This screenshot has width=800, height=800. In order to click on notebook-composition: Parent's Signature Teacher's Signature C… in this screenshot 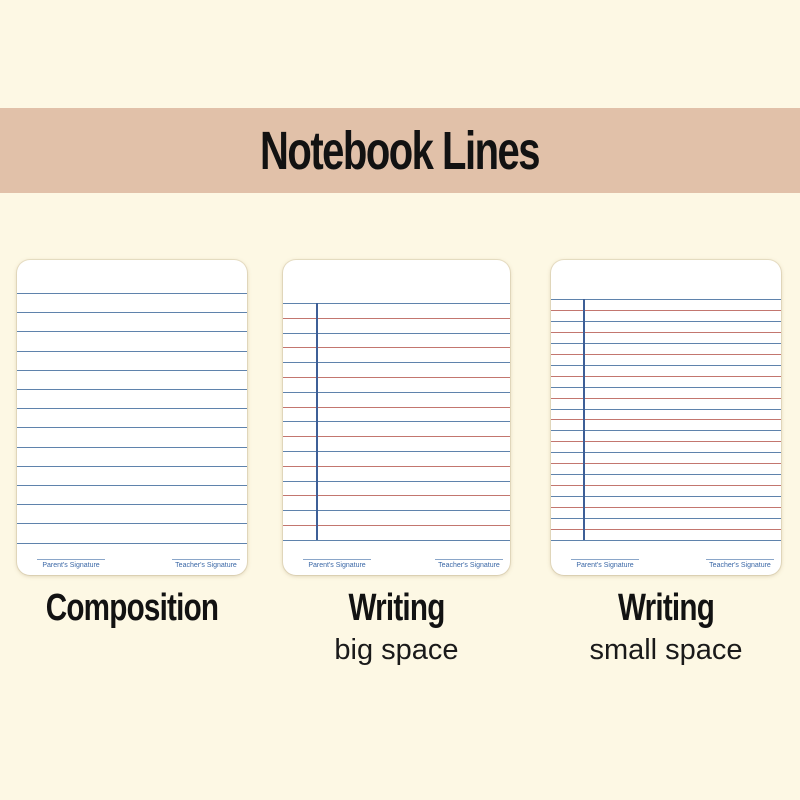, I will do `click(132, 443)`.